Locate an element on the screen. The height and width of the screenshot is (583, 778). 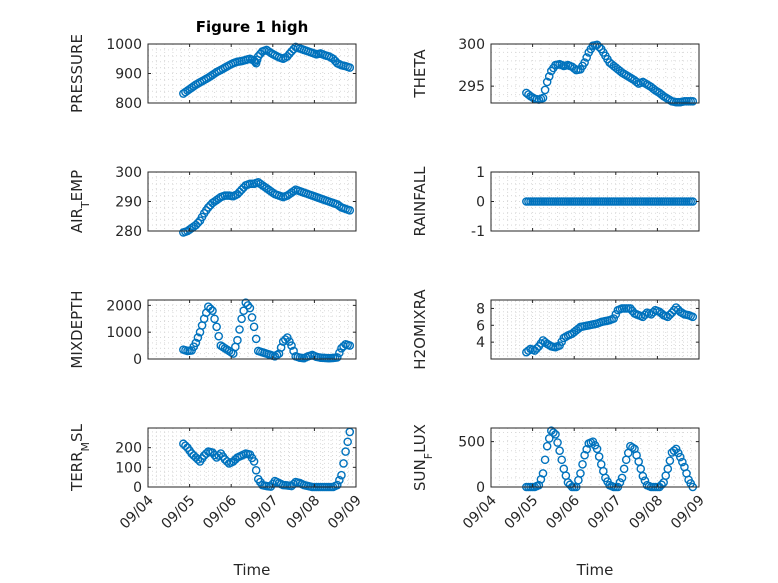
y-tick-label: 280 is located at coordinates (128, 232).